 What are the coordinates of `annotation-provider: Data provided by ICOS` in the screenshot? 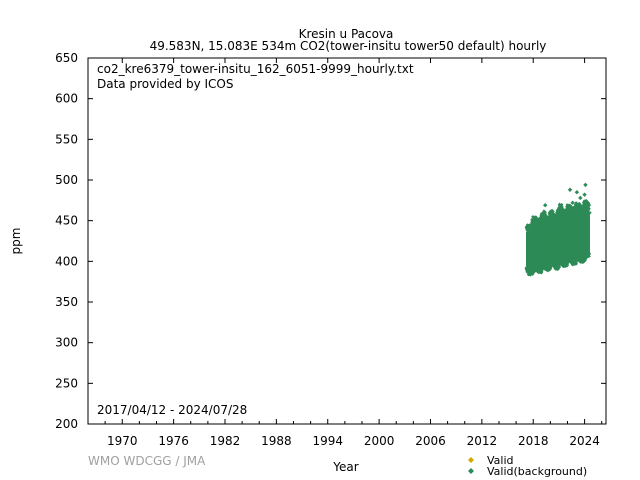 It's located at (165, 84).